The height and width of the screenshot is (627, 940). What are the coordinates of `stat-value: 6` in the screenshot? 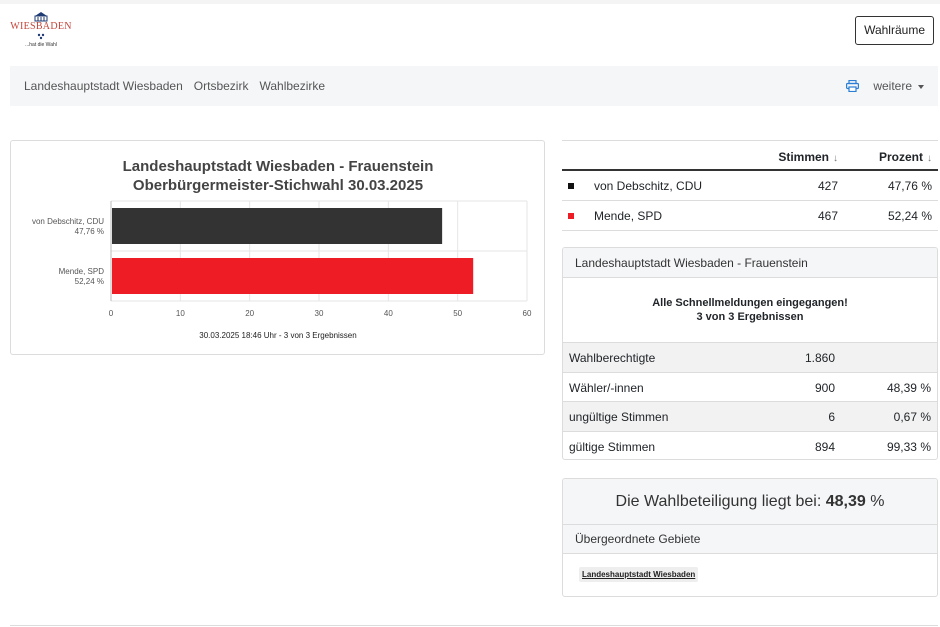 It's located at (831, 417).